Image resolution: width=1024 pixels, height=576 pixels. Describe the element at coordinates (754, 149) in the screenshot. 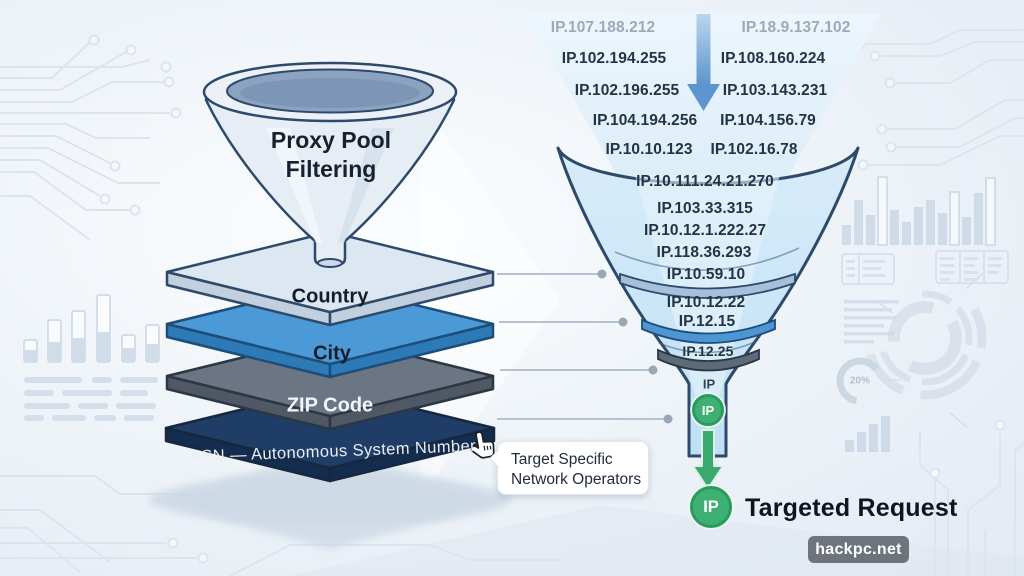

I see `ip-address: IP.102.16.78` at that location.